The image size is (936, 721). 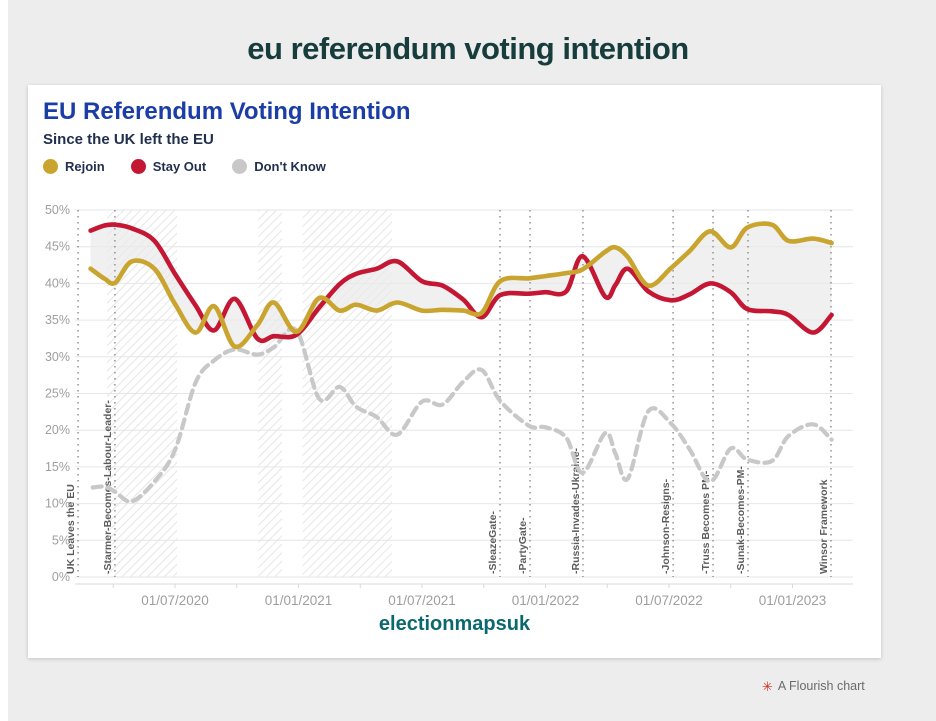 What do you see at coordinates (493, 542) in the screenshot?
I see `event-label: -SleazeGate-` at bounding box center [493, 542].